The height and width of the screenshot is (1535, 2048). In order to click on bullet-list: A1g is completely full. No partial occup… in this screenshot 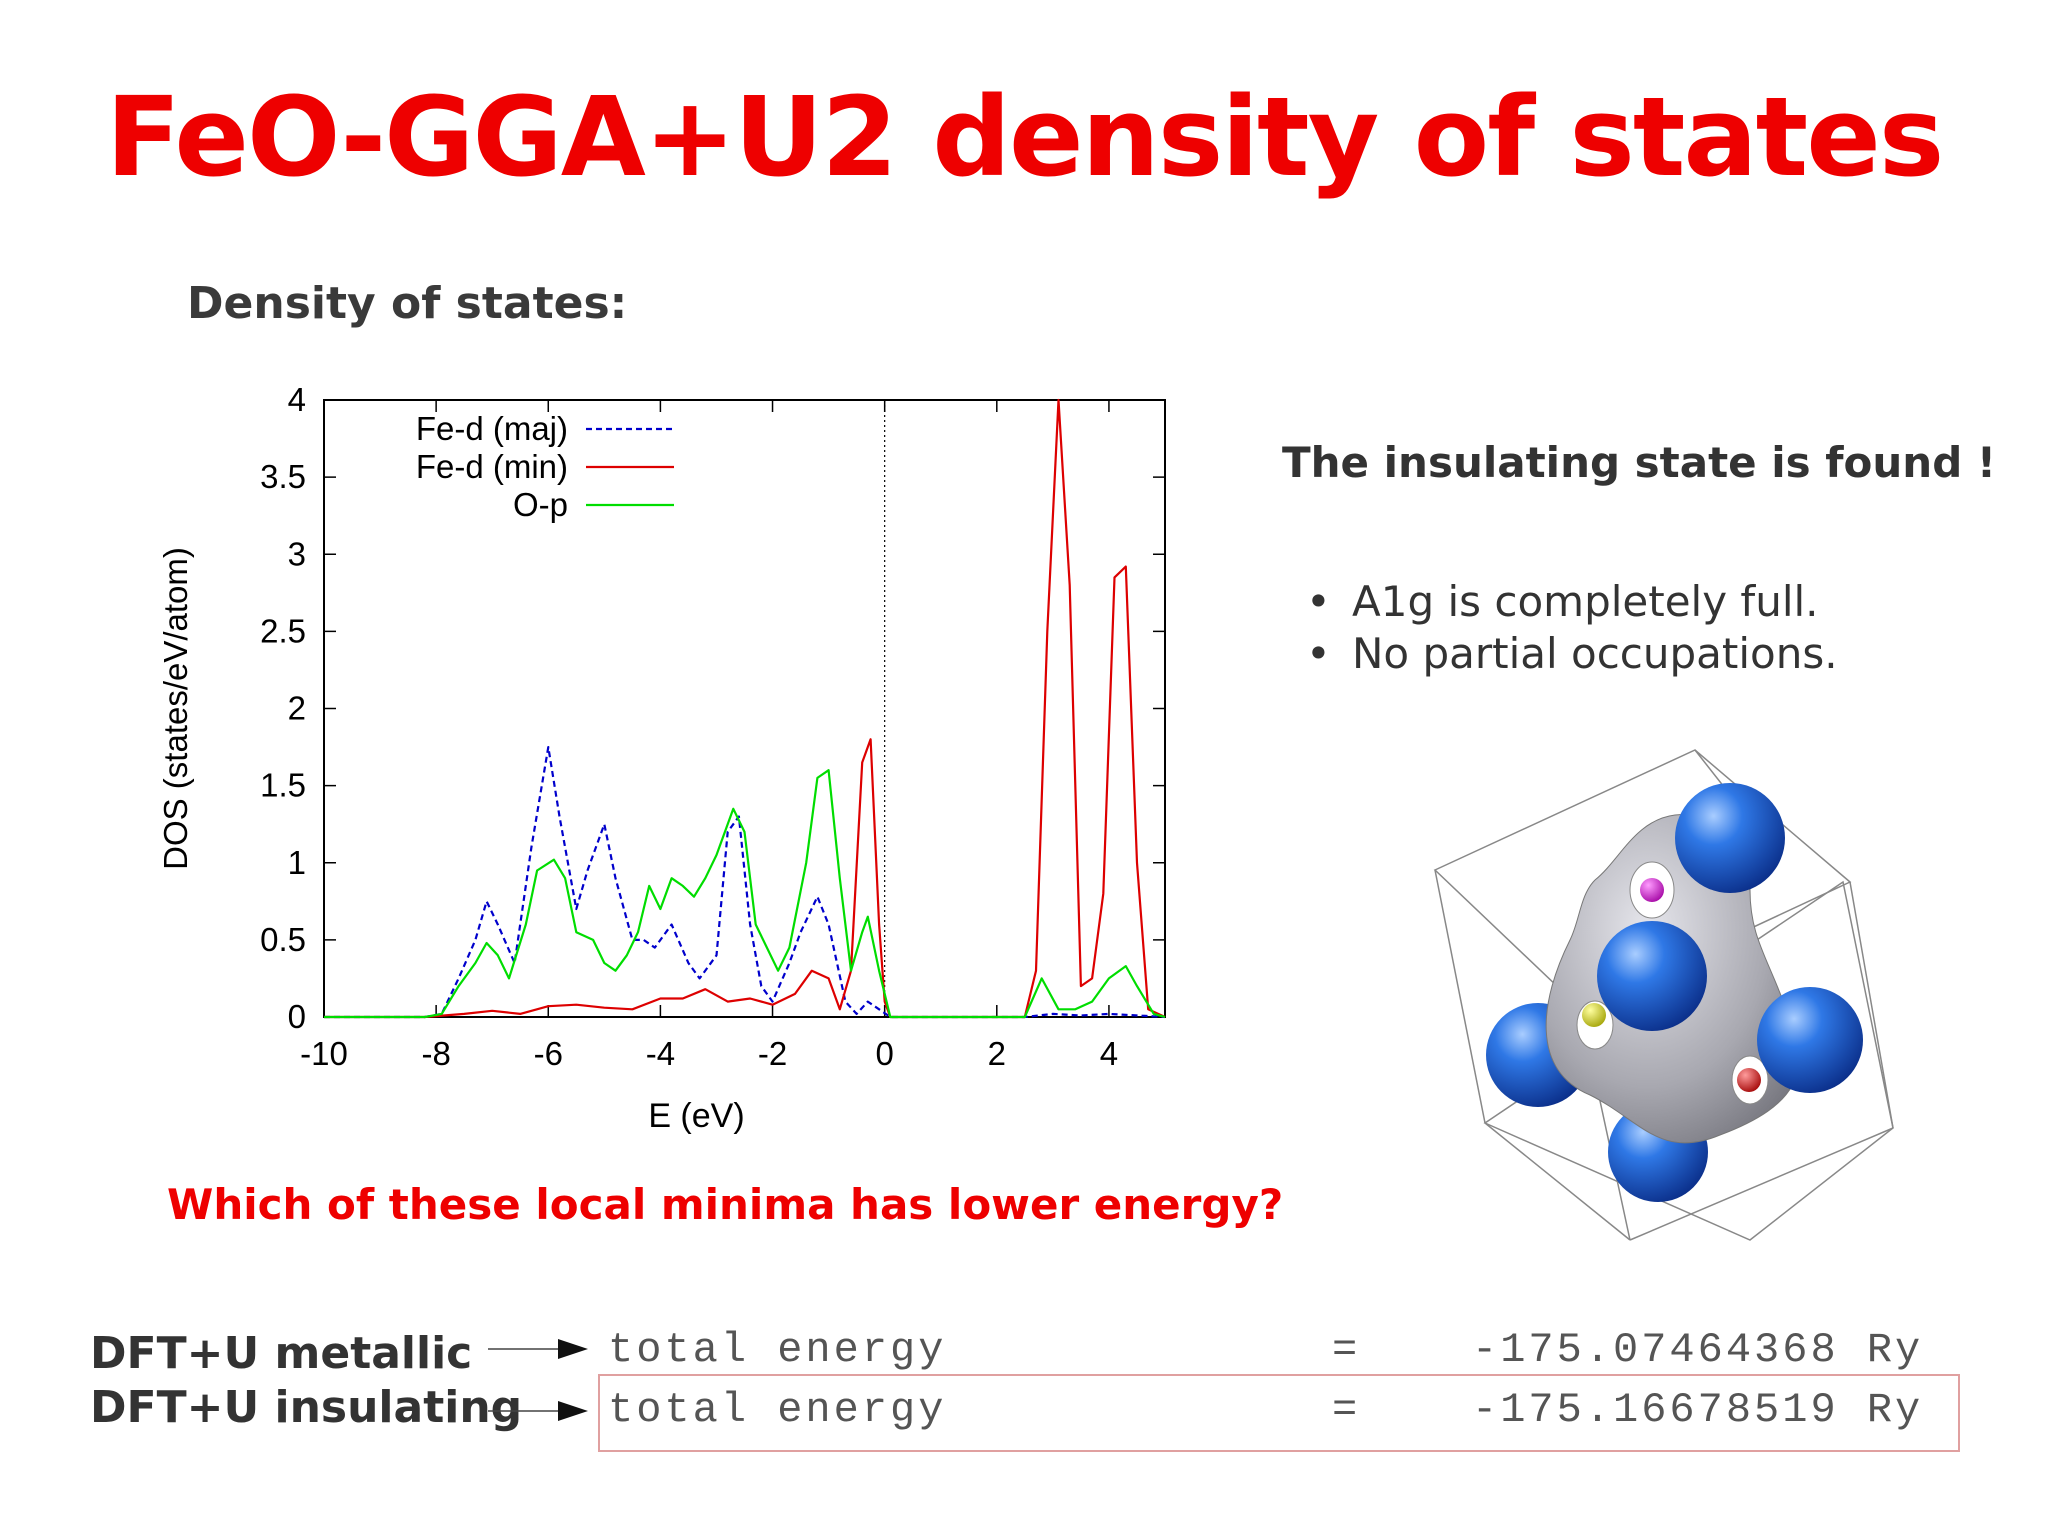, I will do `click(1572, 628)`.